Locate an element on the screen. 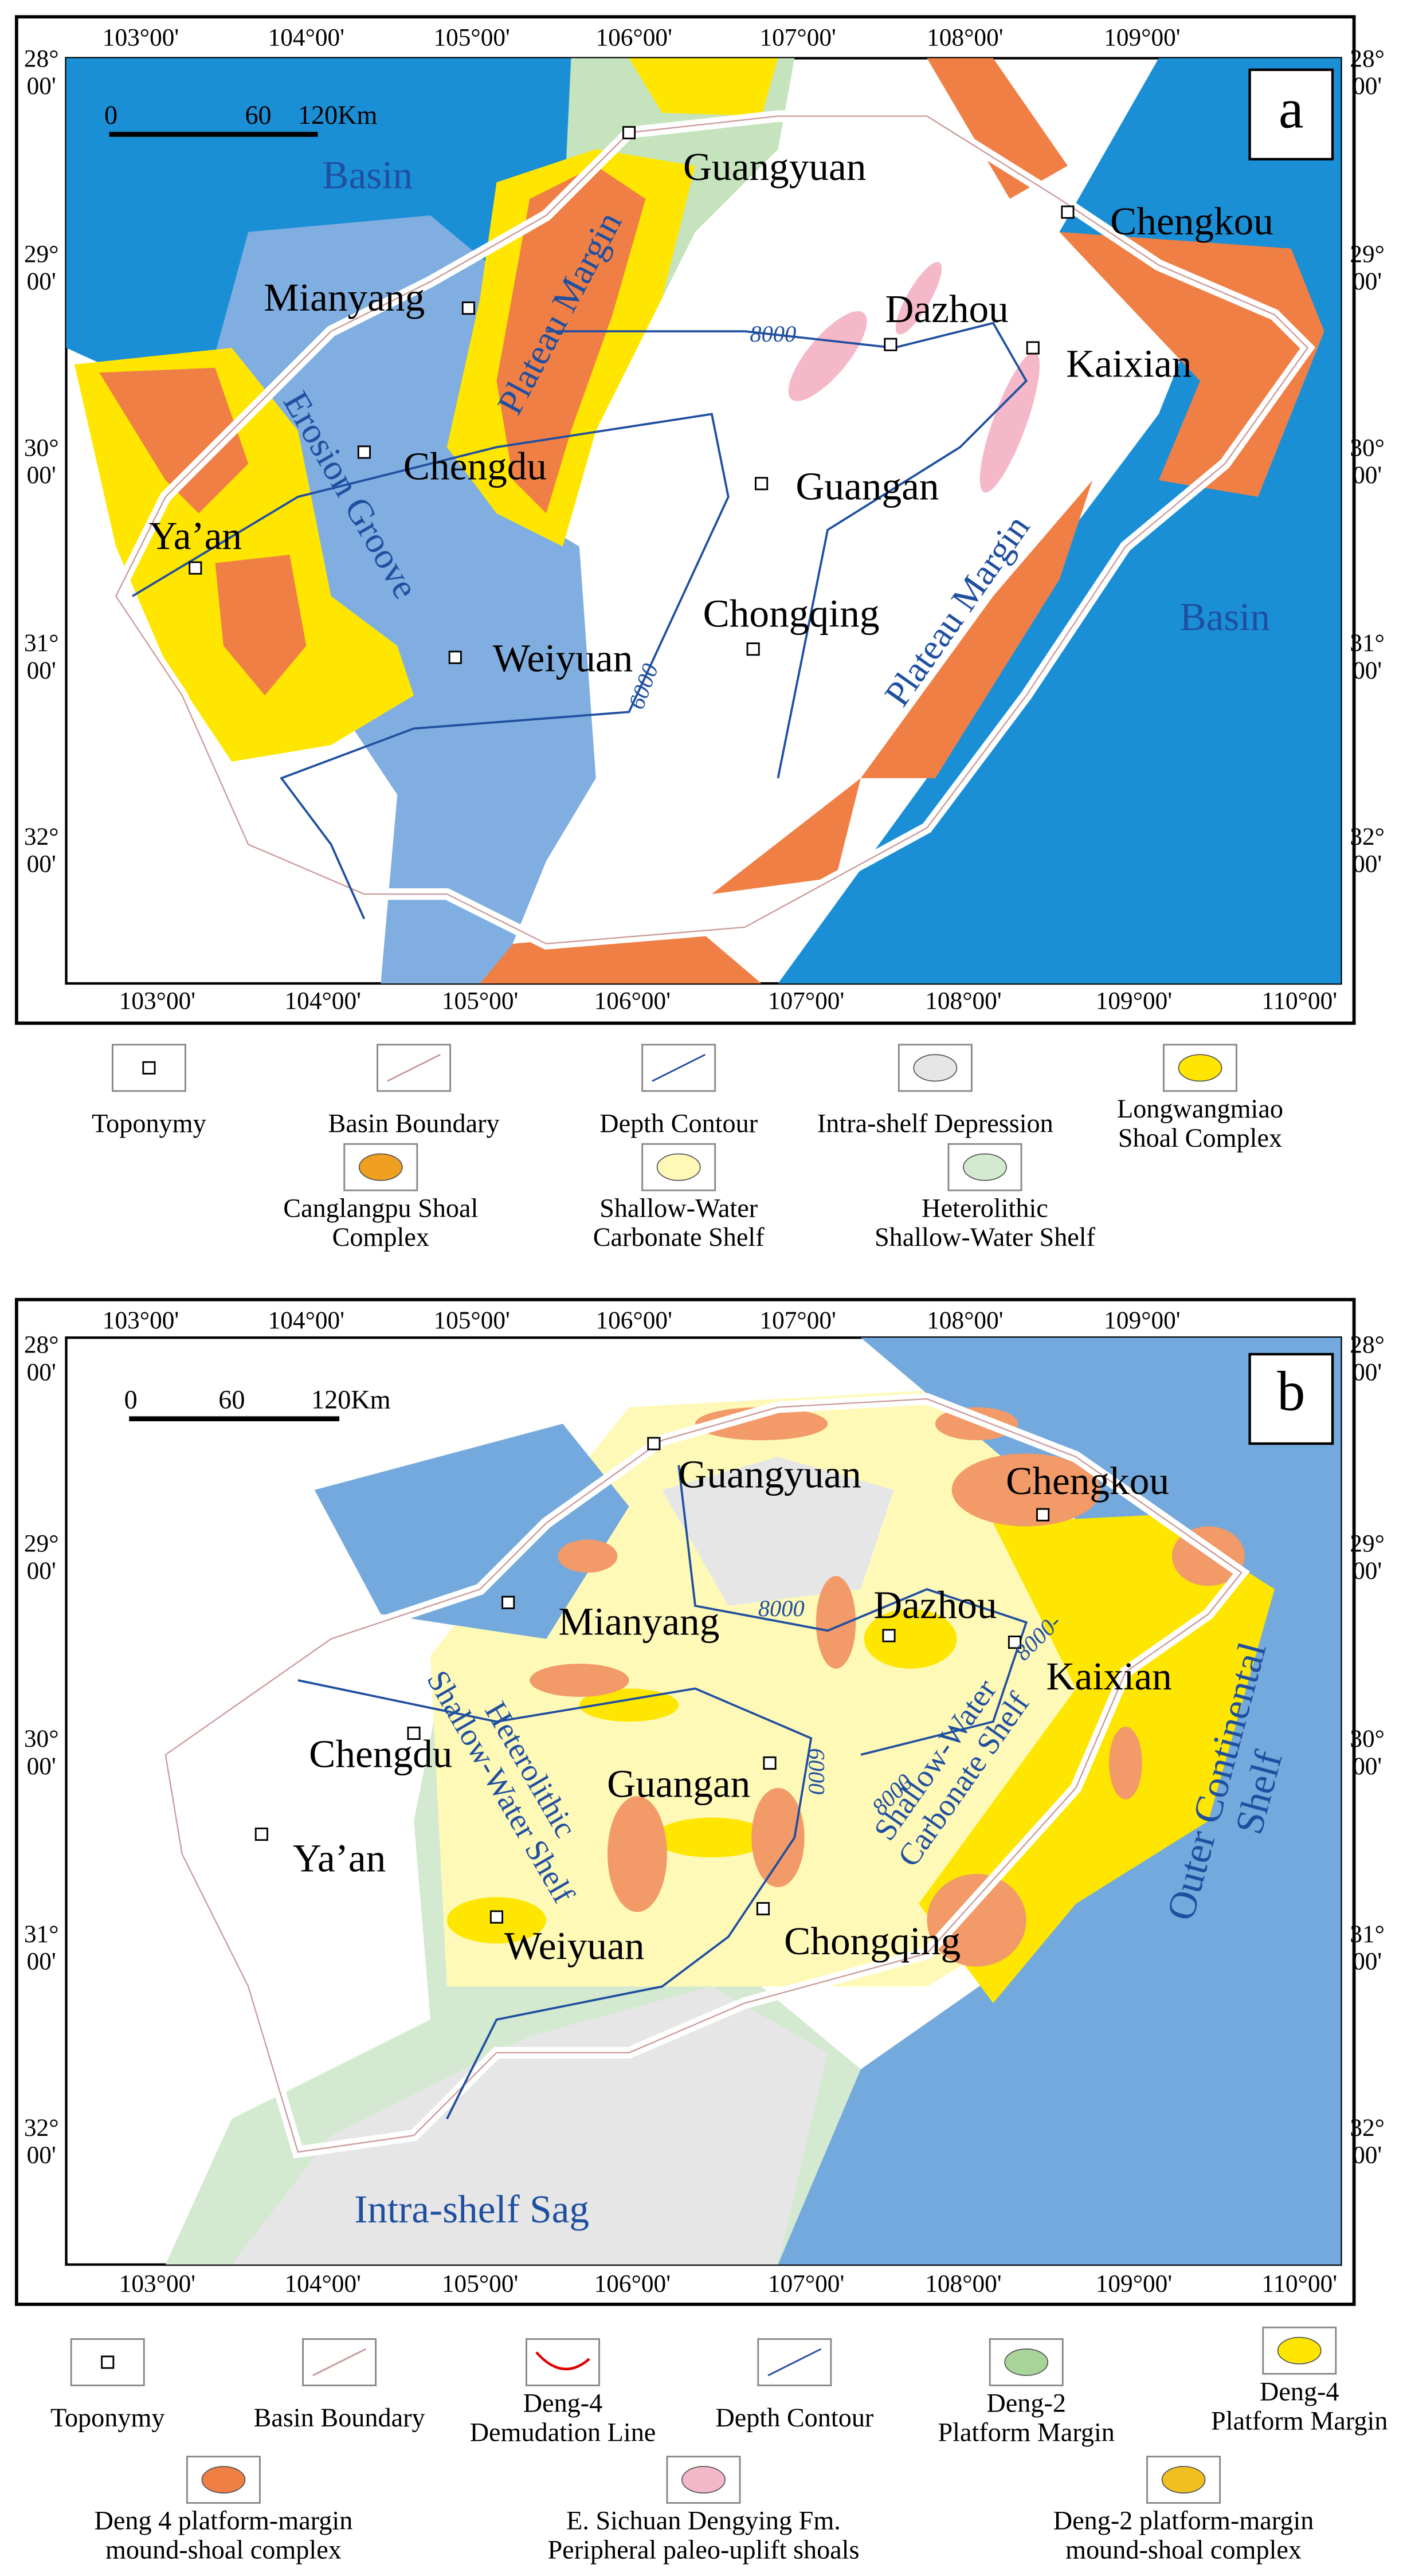 Image resolution: width=1407 pixels, height=2576 pixels. legend-label-line: Intra-shelf Depression is located at coordinates (935, 1123).